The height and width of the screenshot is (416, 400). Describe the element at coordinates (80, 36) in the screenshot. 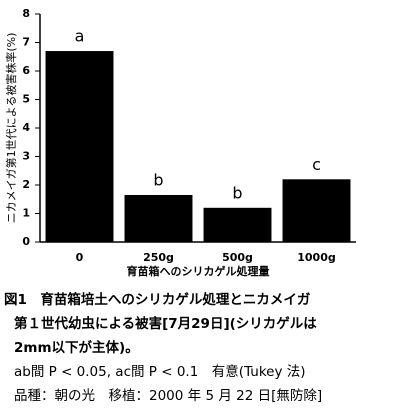

I see `significance-label: a` at that location.